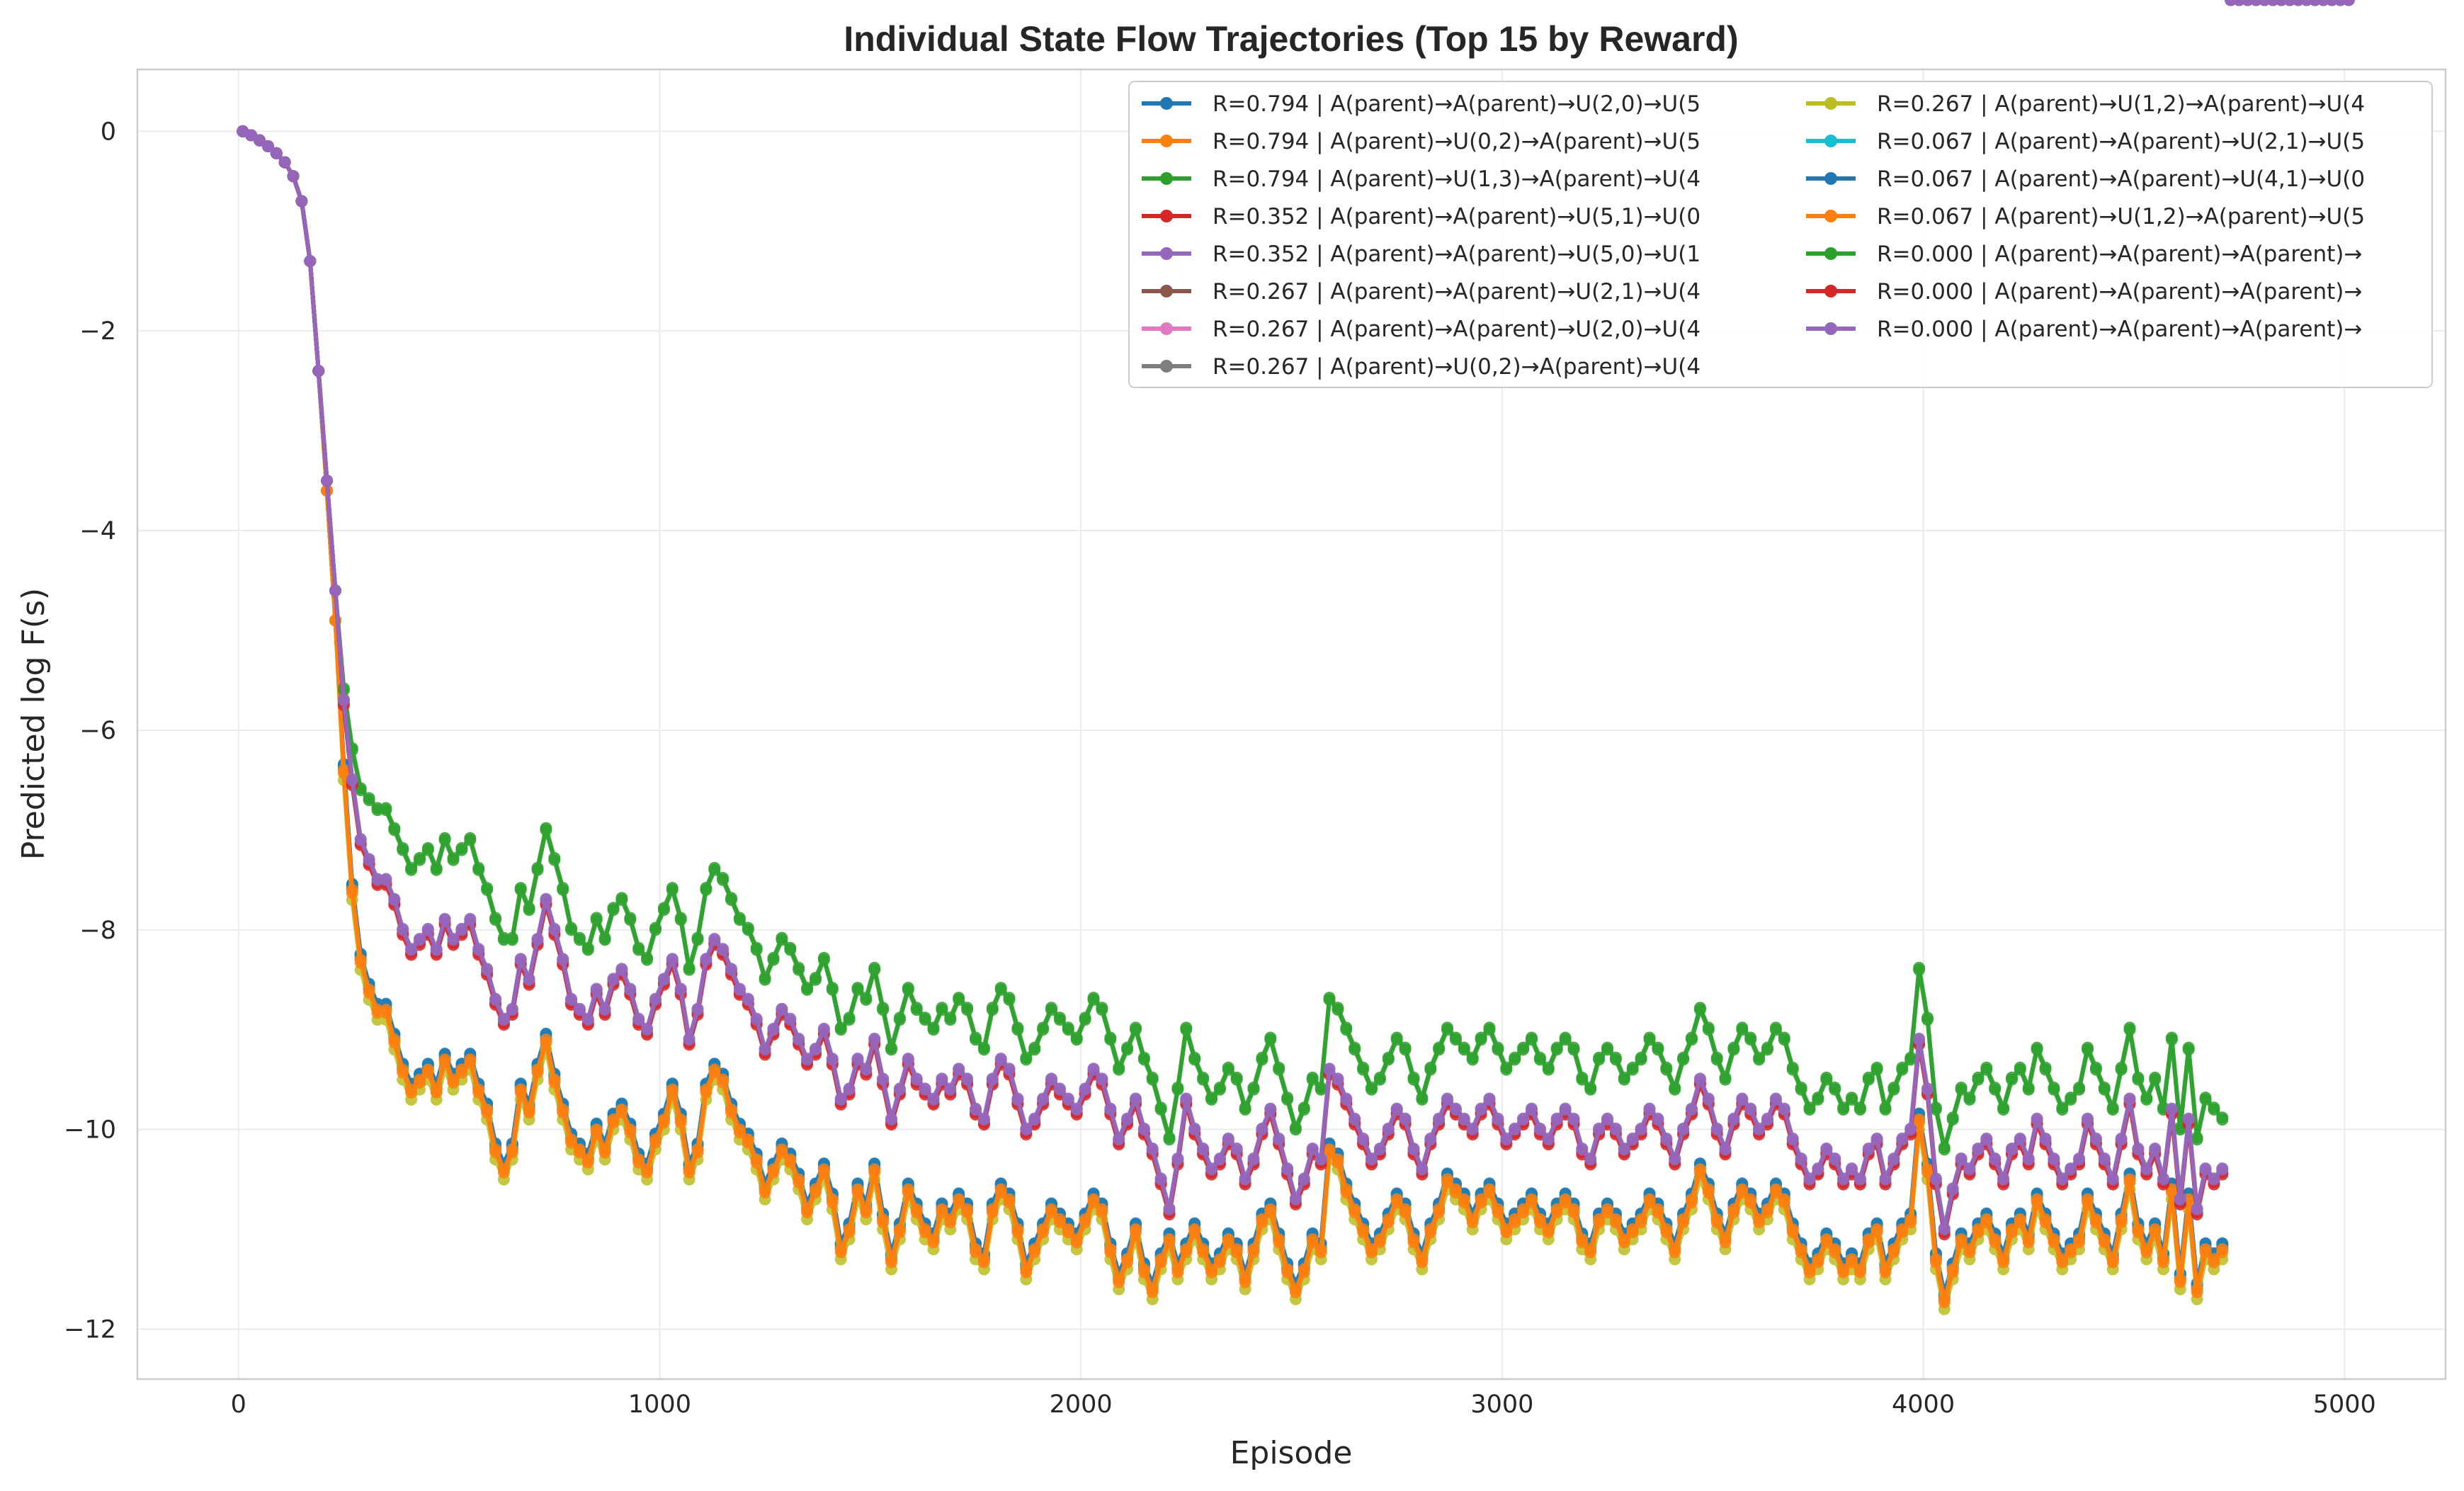  I want to click on y-tick-label: −8, so click(97, 931).